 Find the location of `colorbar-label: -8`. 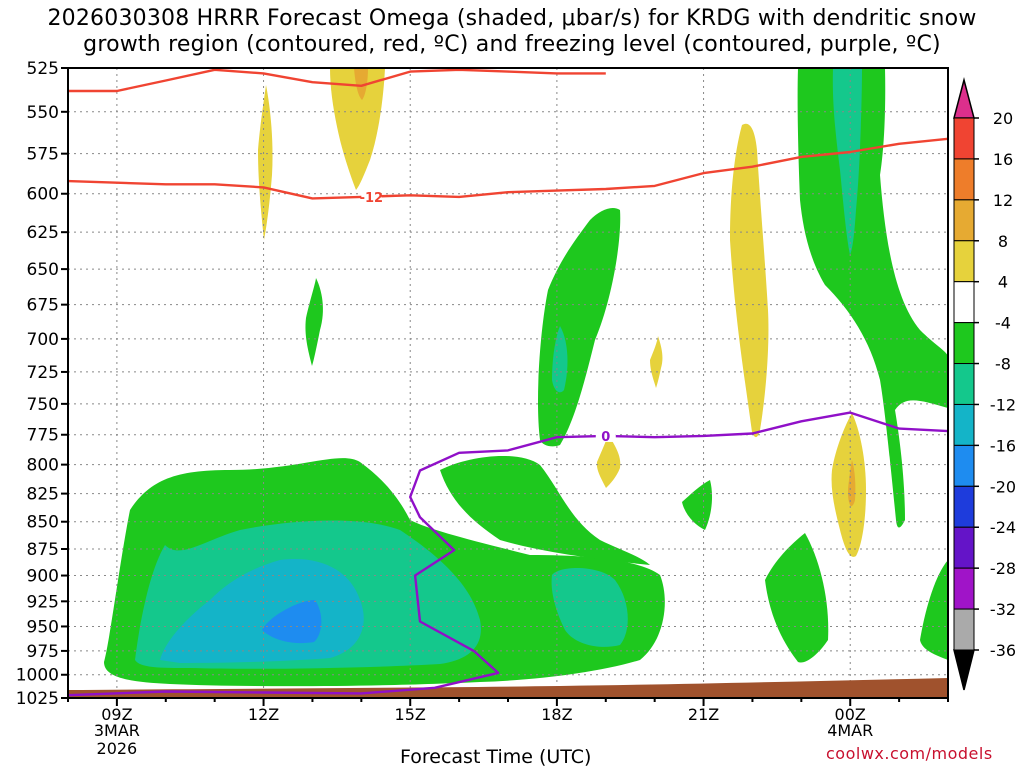

colorbar-label: -8 is located at coordinates (1003, 364).